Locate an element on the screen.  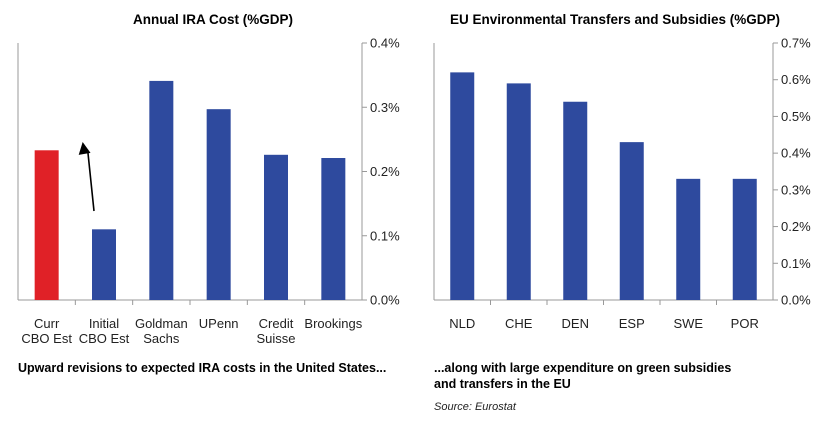
x-tick-label-line: Initial is located at coordinates (104, 323).